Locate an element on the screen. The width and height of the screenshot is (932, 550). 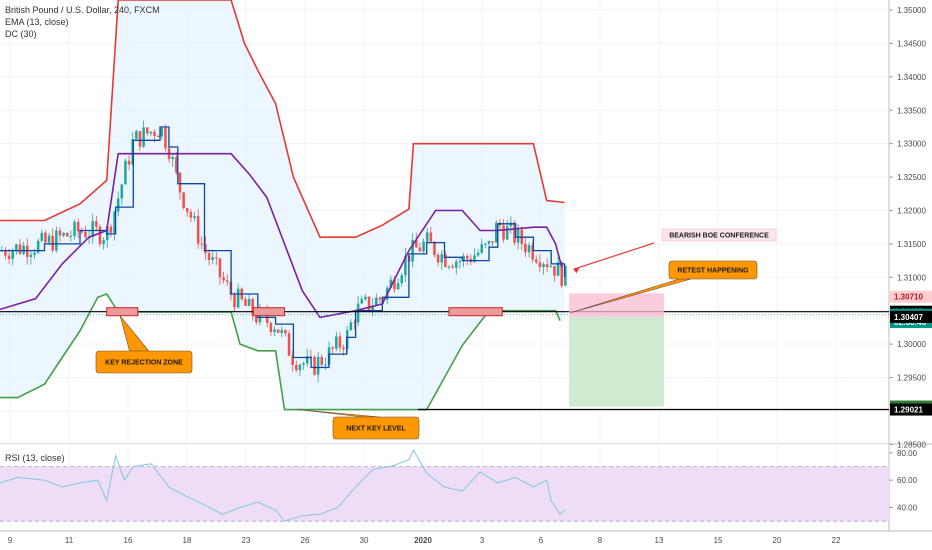
y-tick-label: 1.32500 is located at coordinates (911, 177).